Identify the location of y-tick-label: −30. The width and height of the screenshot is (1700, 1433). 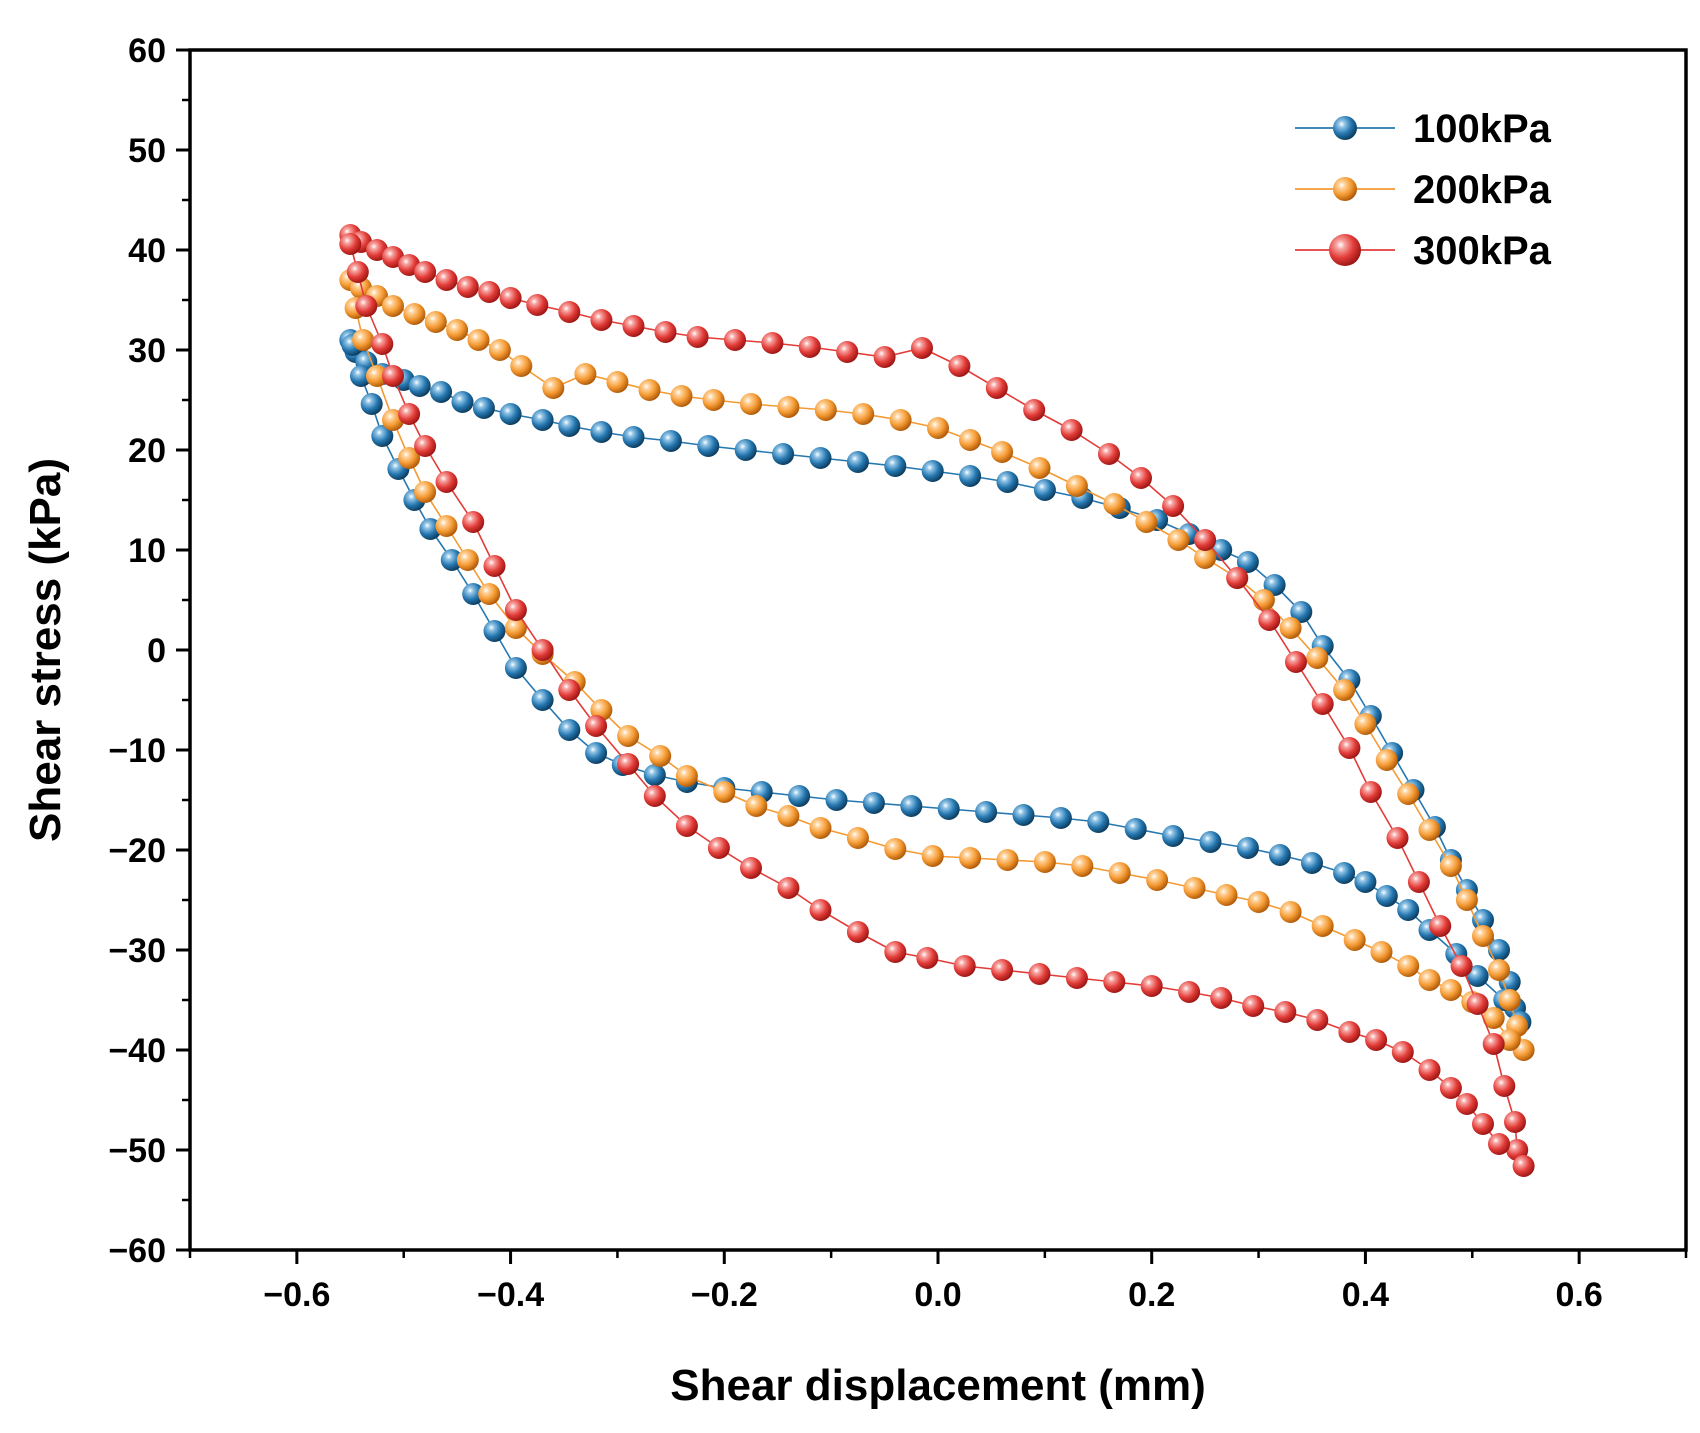
(137, 951).